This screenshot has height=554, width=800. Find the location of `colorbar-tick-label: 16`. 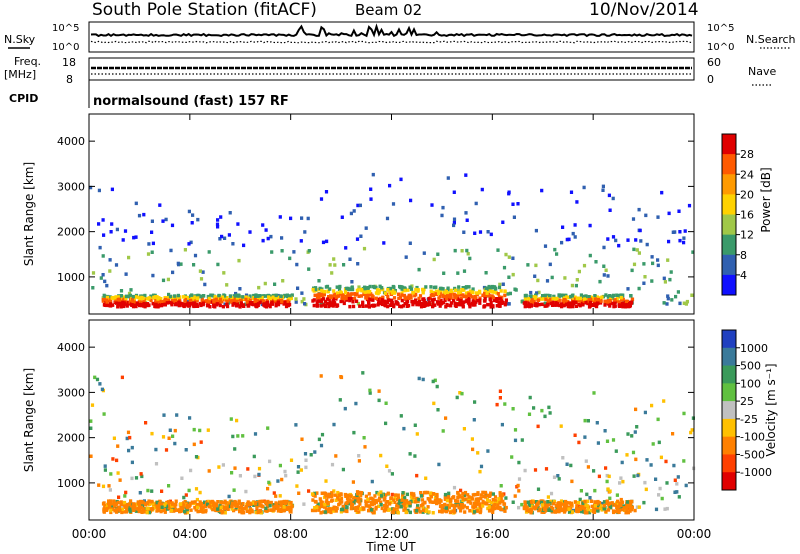

colorbar-tick-label: 16 is located at coordinates (747, 215).